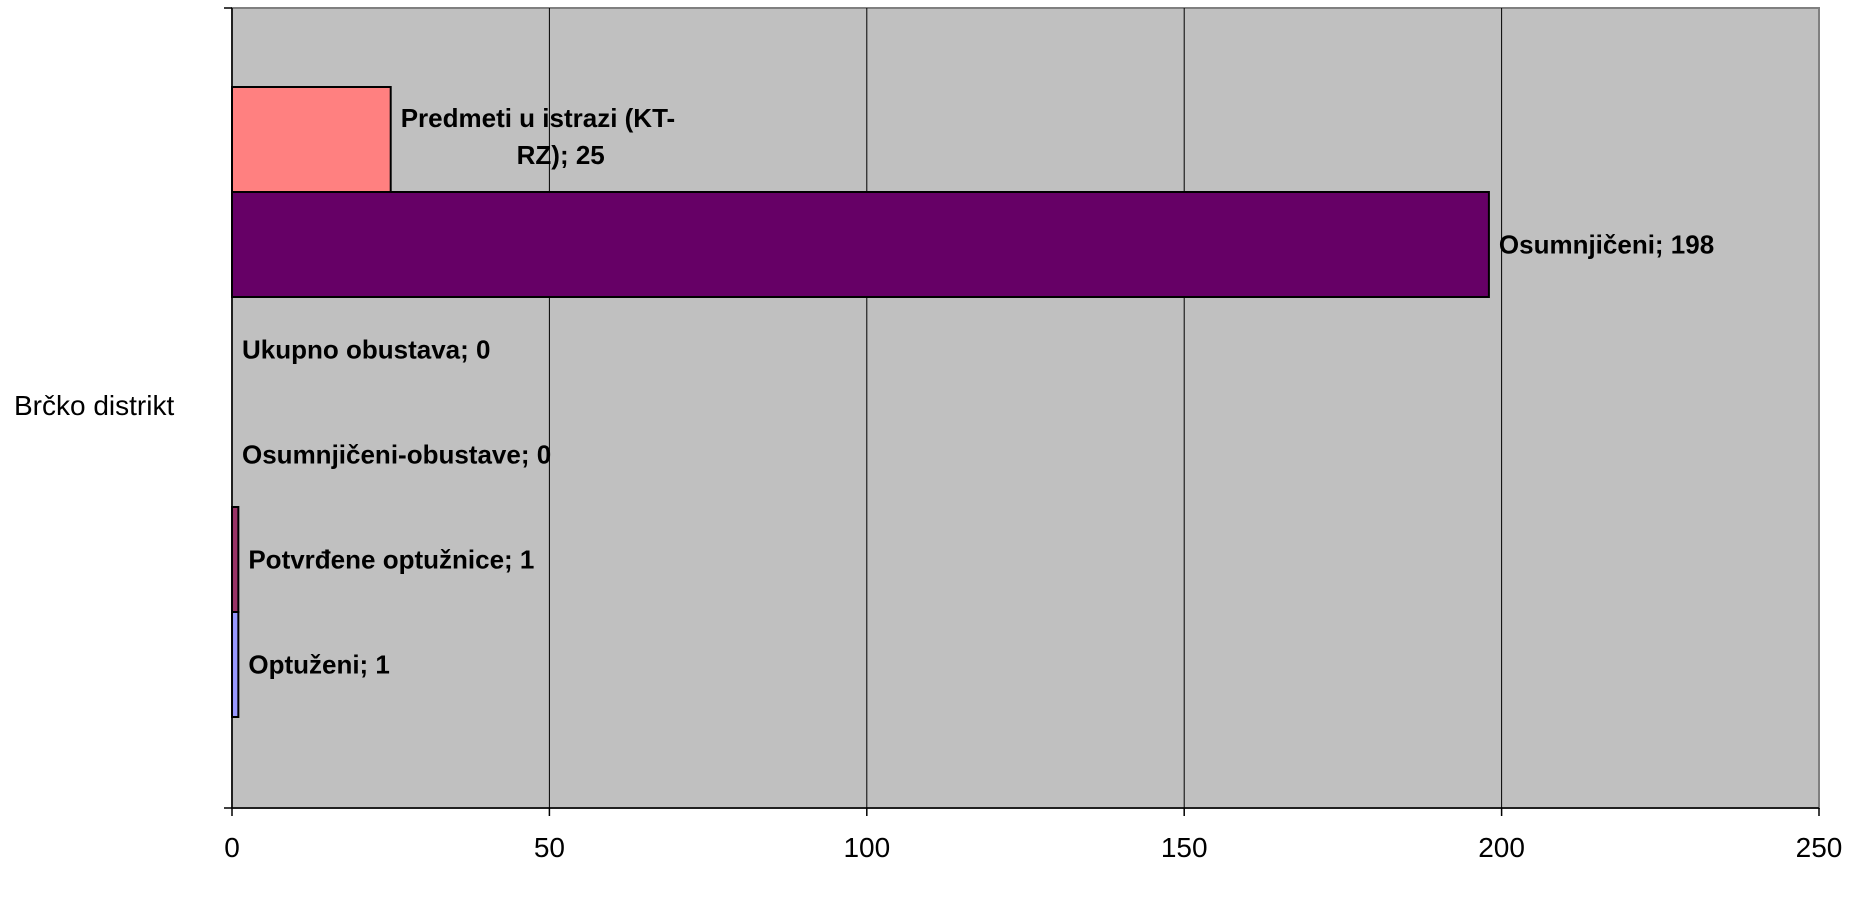 The height and width of the screenshot is (906, 1860). Describe the element at coordinates (538, 118) in the screenshot. I see `data-label-line: Predmeti u istrazi (KT-` at that location.